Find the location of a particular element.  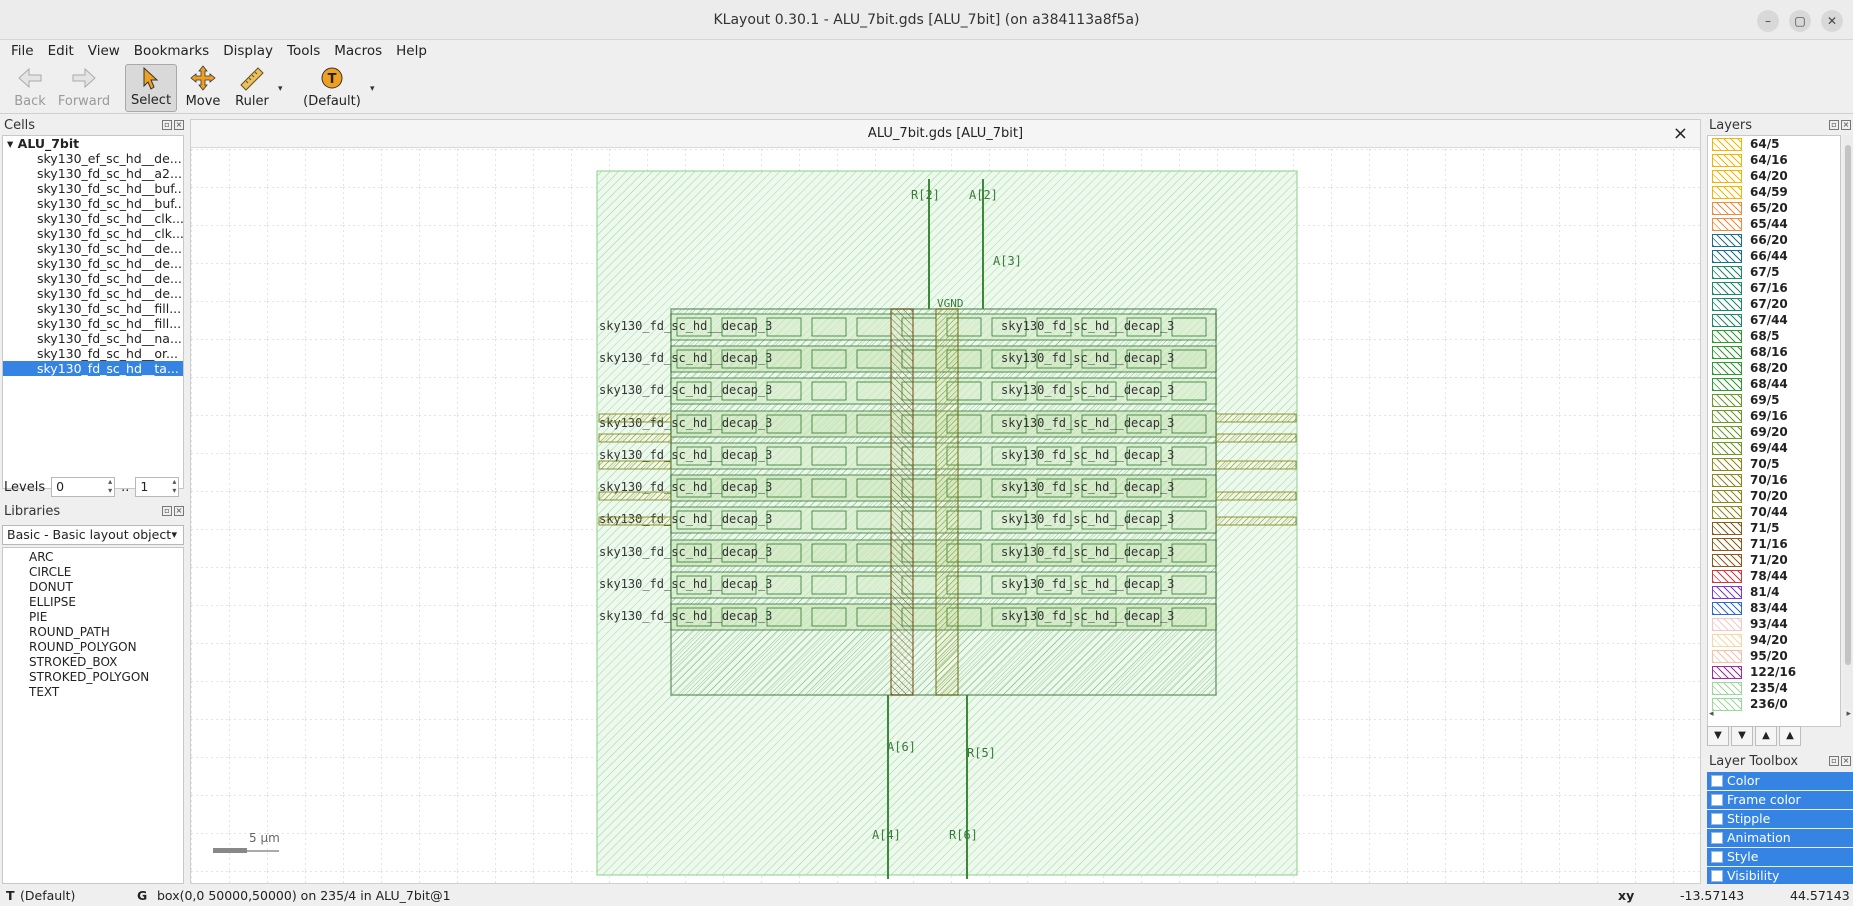

tree-root-cell: ▾ ALU_7bit is located at coordinates (43, 143).